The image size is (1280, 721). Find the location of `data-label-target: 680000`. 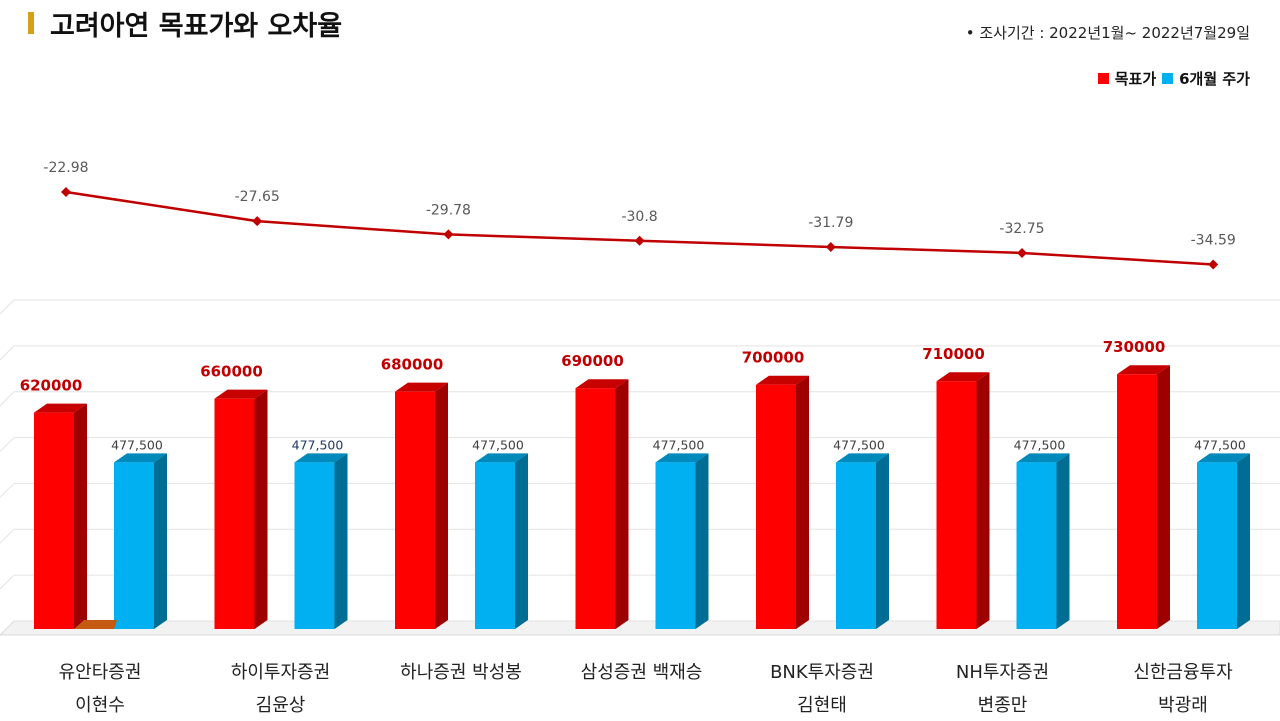

data-label-target: 680000 is located at coordinates (412, 365).